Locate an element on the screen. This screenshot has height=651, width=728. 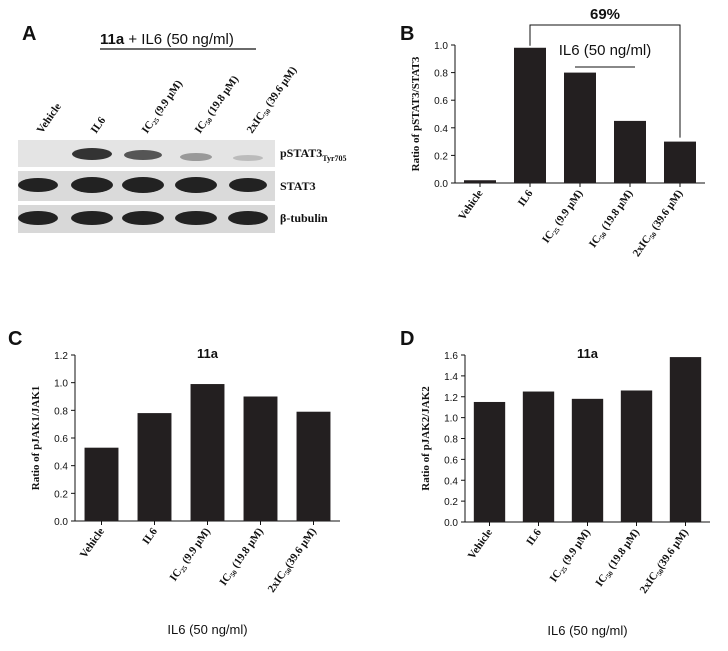
lane-label: IL6 is located at coordinates (99, 124).